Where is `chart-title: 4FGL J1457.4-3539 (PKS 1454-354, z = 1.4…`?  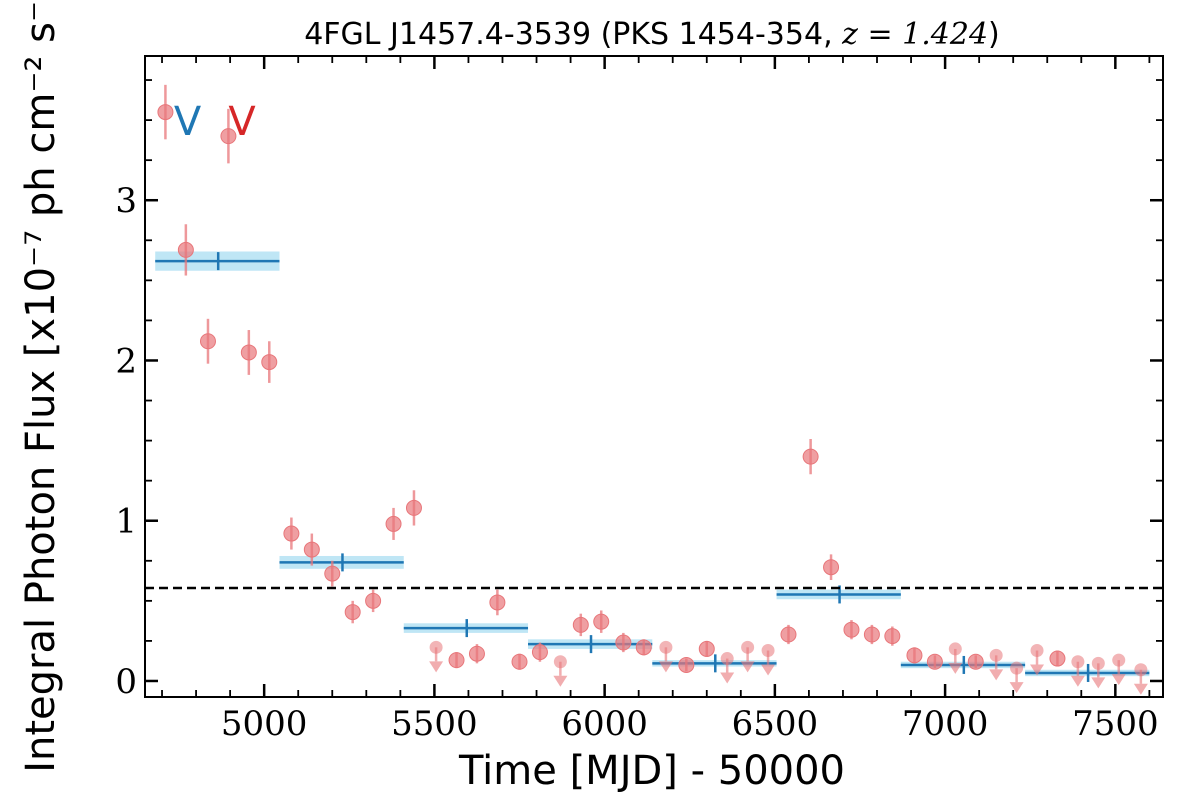
chart-title: 4FGL J1457.4-3539 (PKS 1454-354, z = 1.4… is located at coordinates (652, 34).